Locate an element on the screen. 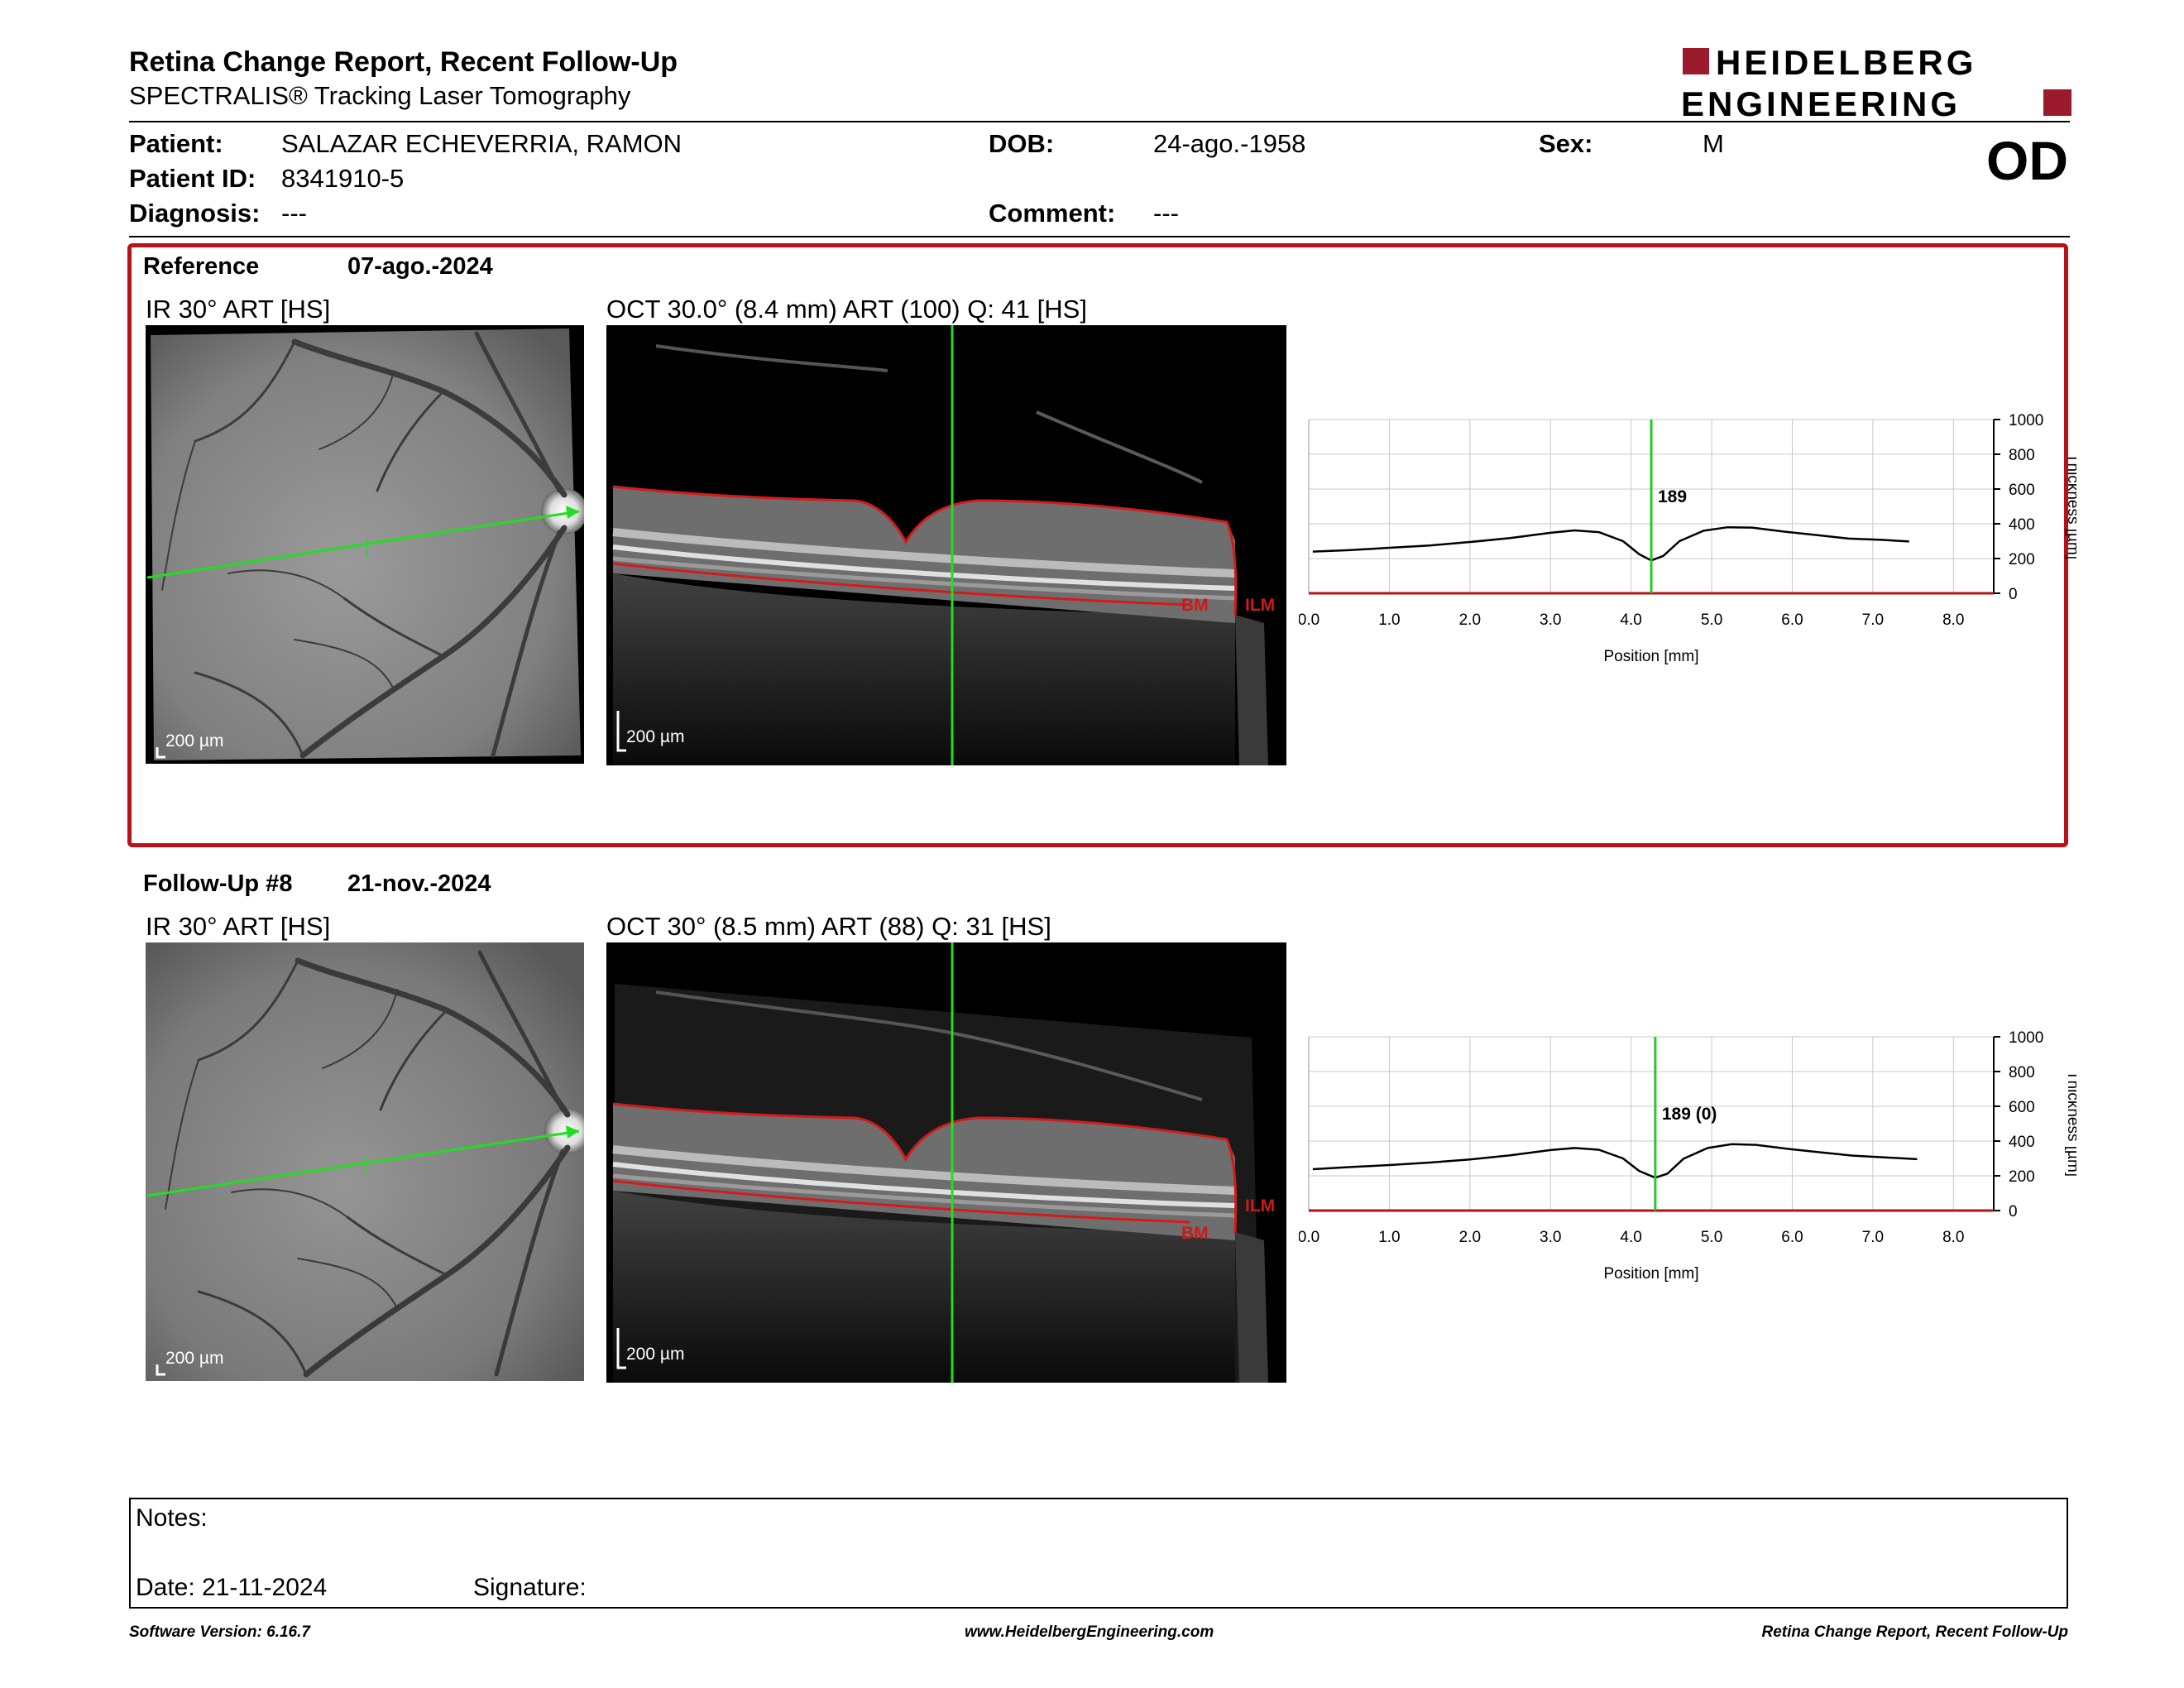 This screenshot has width=2184, height=1688. followup-ir-fundus-image: 200 µm is located at coordinates (365, 1161).